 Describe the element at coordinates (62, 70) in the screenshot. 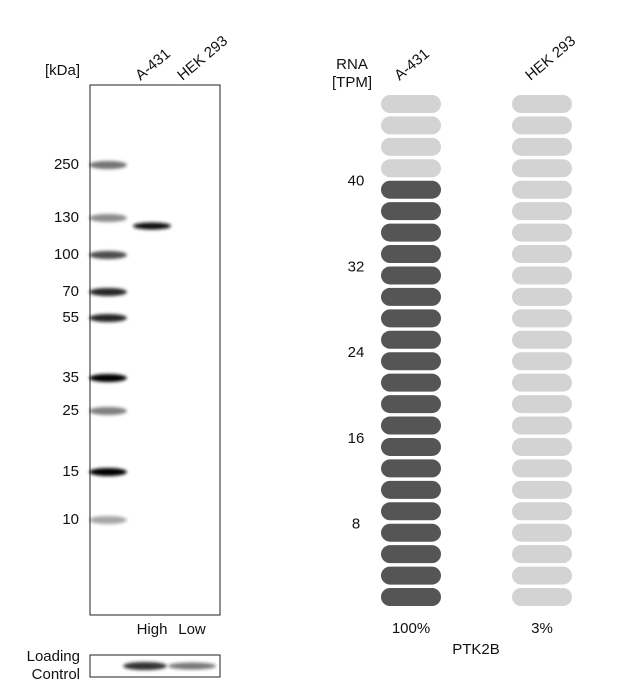

I see `unit-label: [kDa]` at that location.